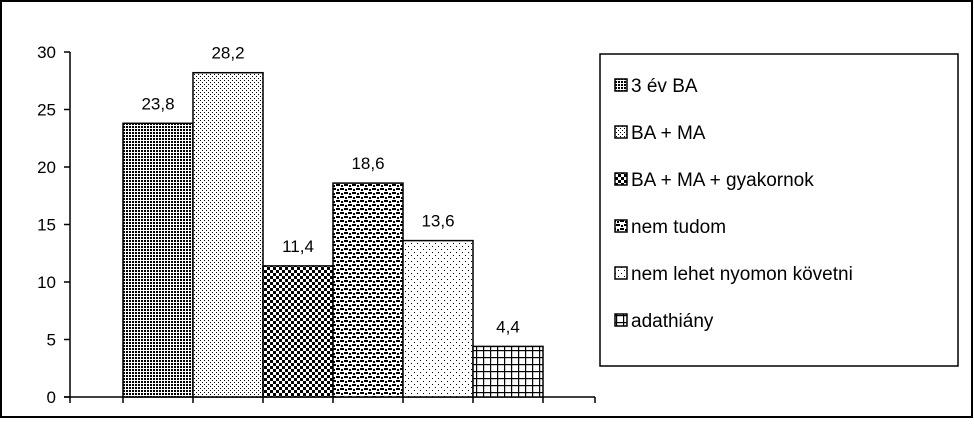  What do you see at coordinates (51, 340) in the screenshot?
I see `y-tick-label: 5` at bounding box center [51, 340].